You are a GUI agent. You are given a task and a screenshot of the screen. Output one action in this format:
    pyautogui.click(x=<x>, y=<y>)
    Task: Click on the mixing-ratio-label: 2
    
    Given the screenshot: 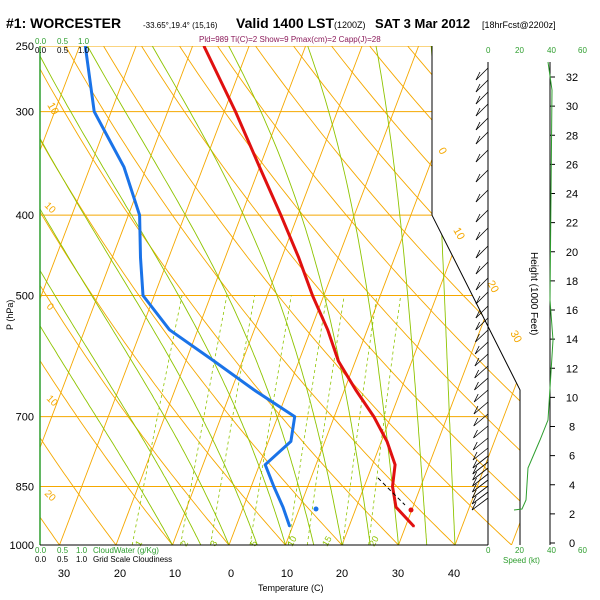 What is the action you would take?
    pyautogui.click(x=184, y=543)
    